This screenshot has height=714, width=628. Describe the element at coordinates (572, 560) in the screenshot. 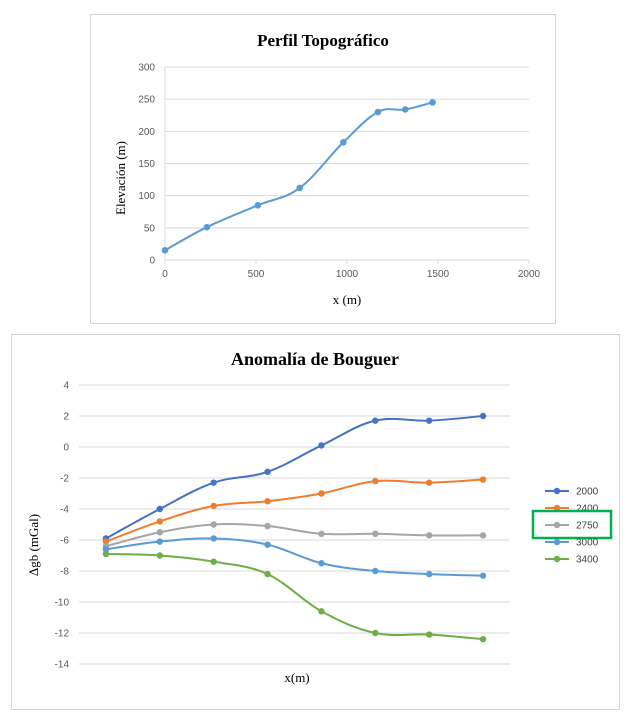

I see `legend-item-3400: 3400` at that location.